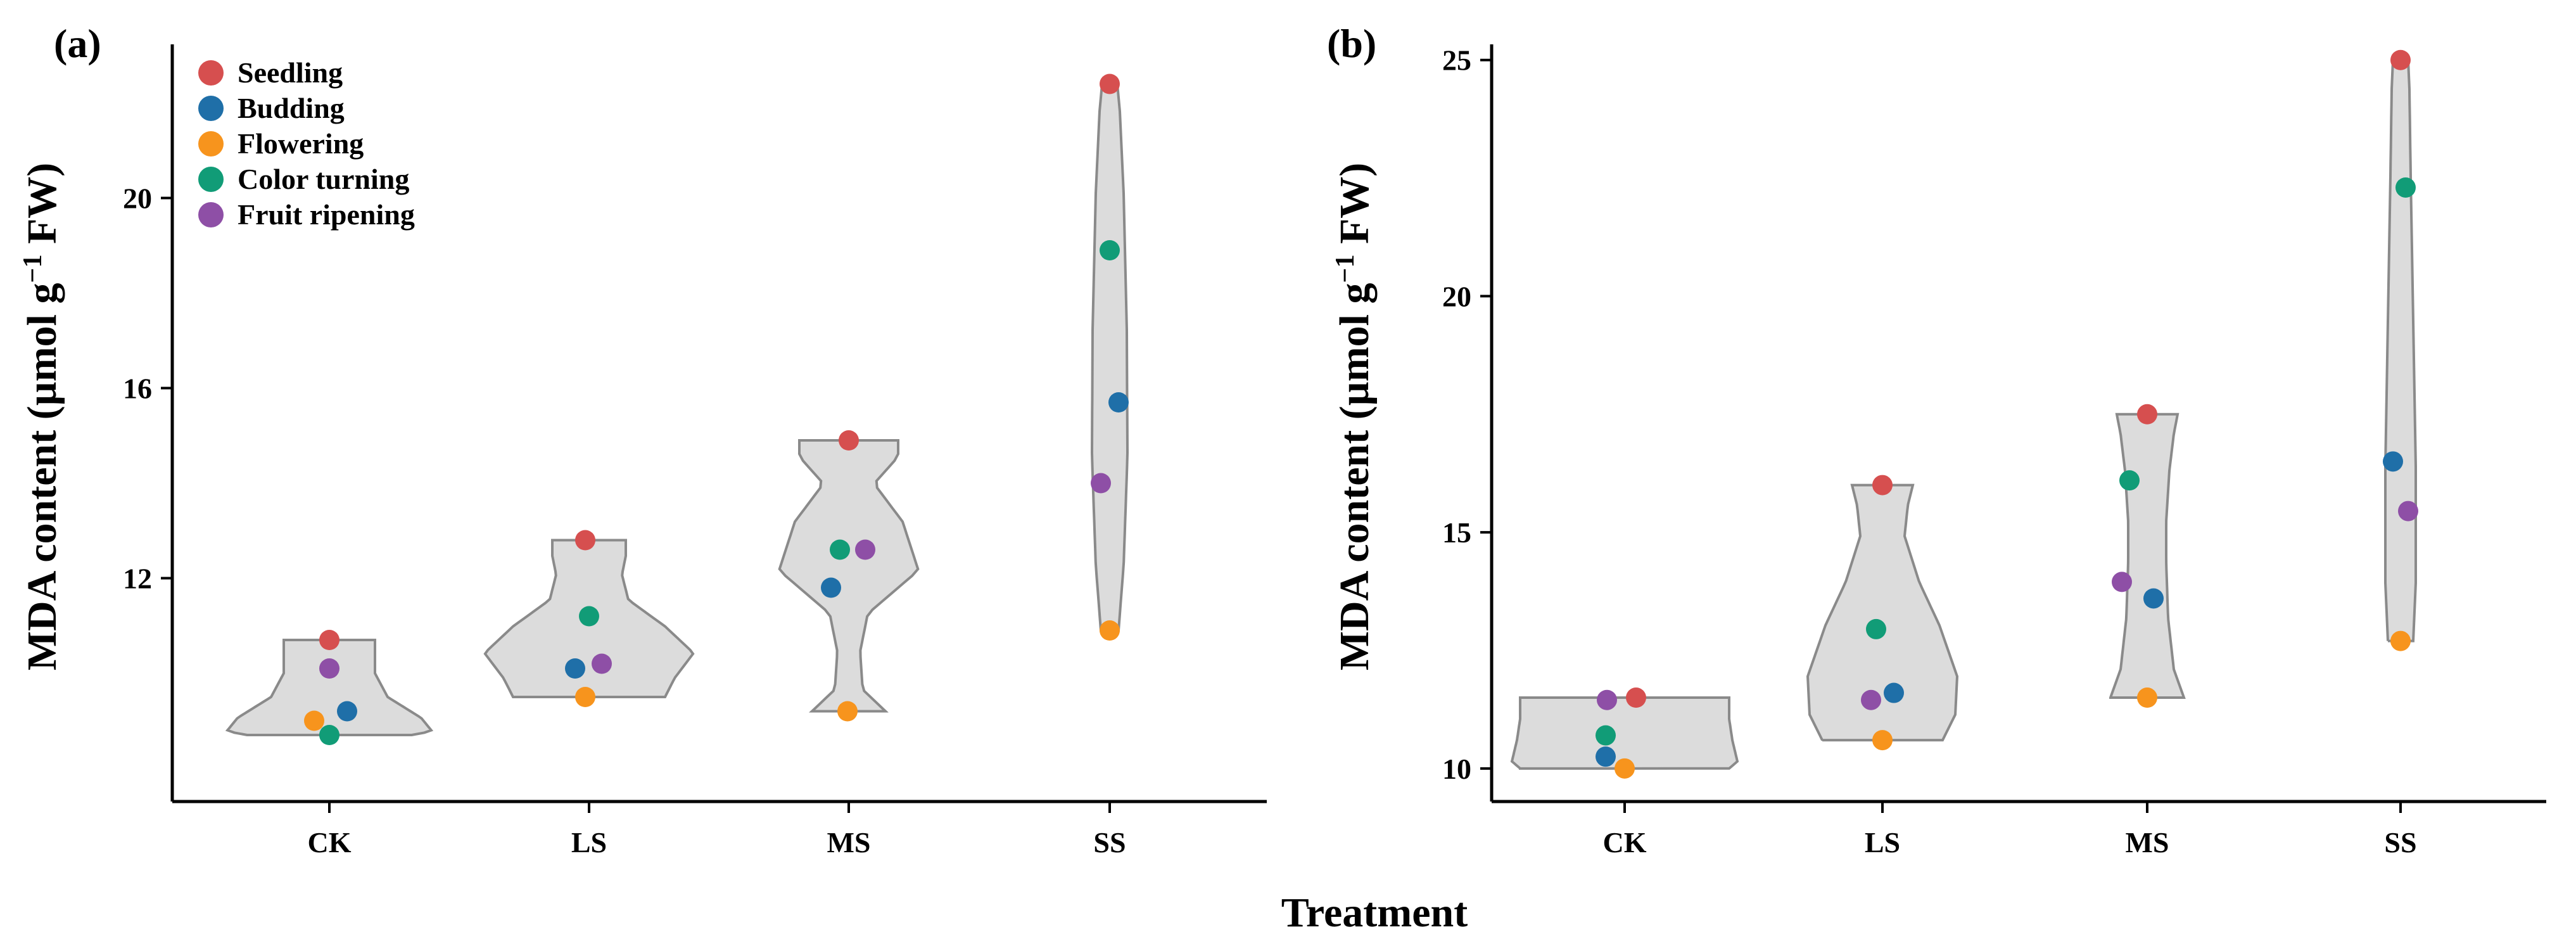  Describe the element at coordinates (291, 108) in the screenshot. I see `legend-label: Budding` at that location.